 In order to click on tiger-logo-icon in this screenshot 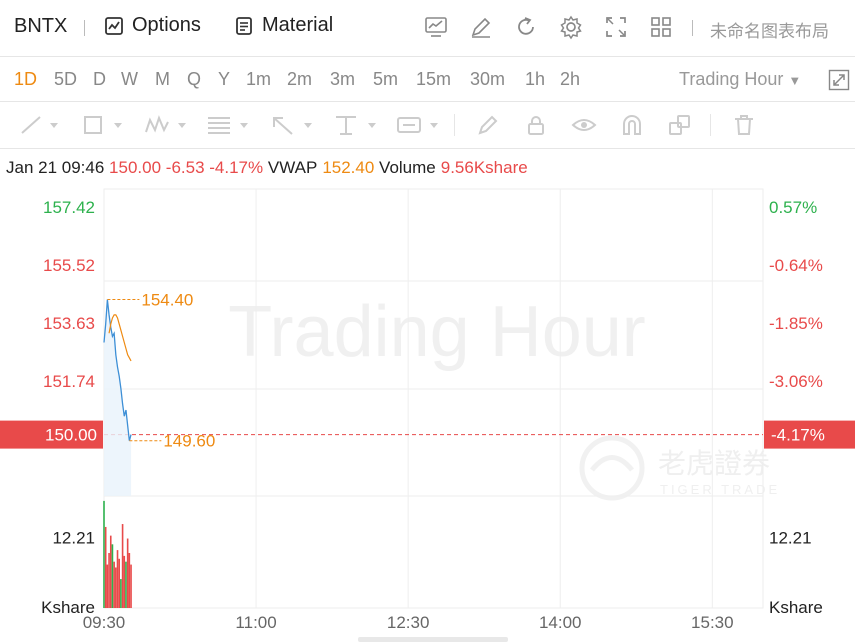, I will do `click(612, 468)`.